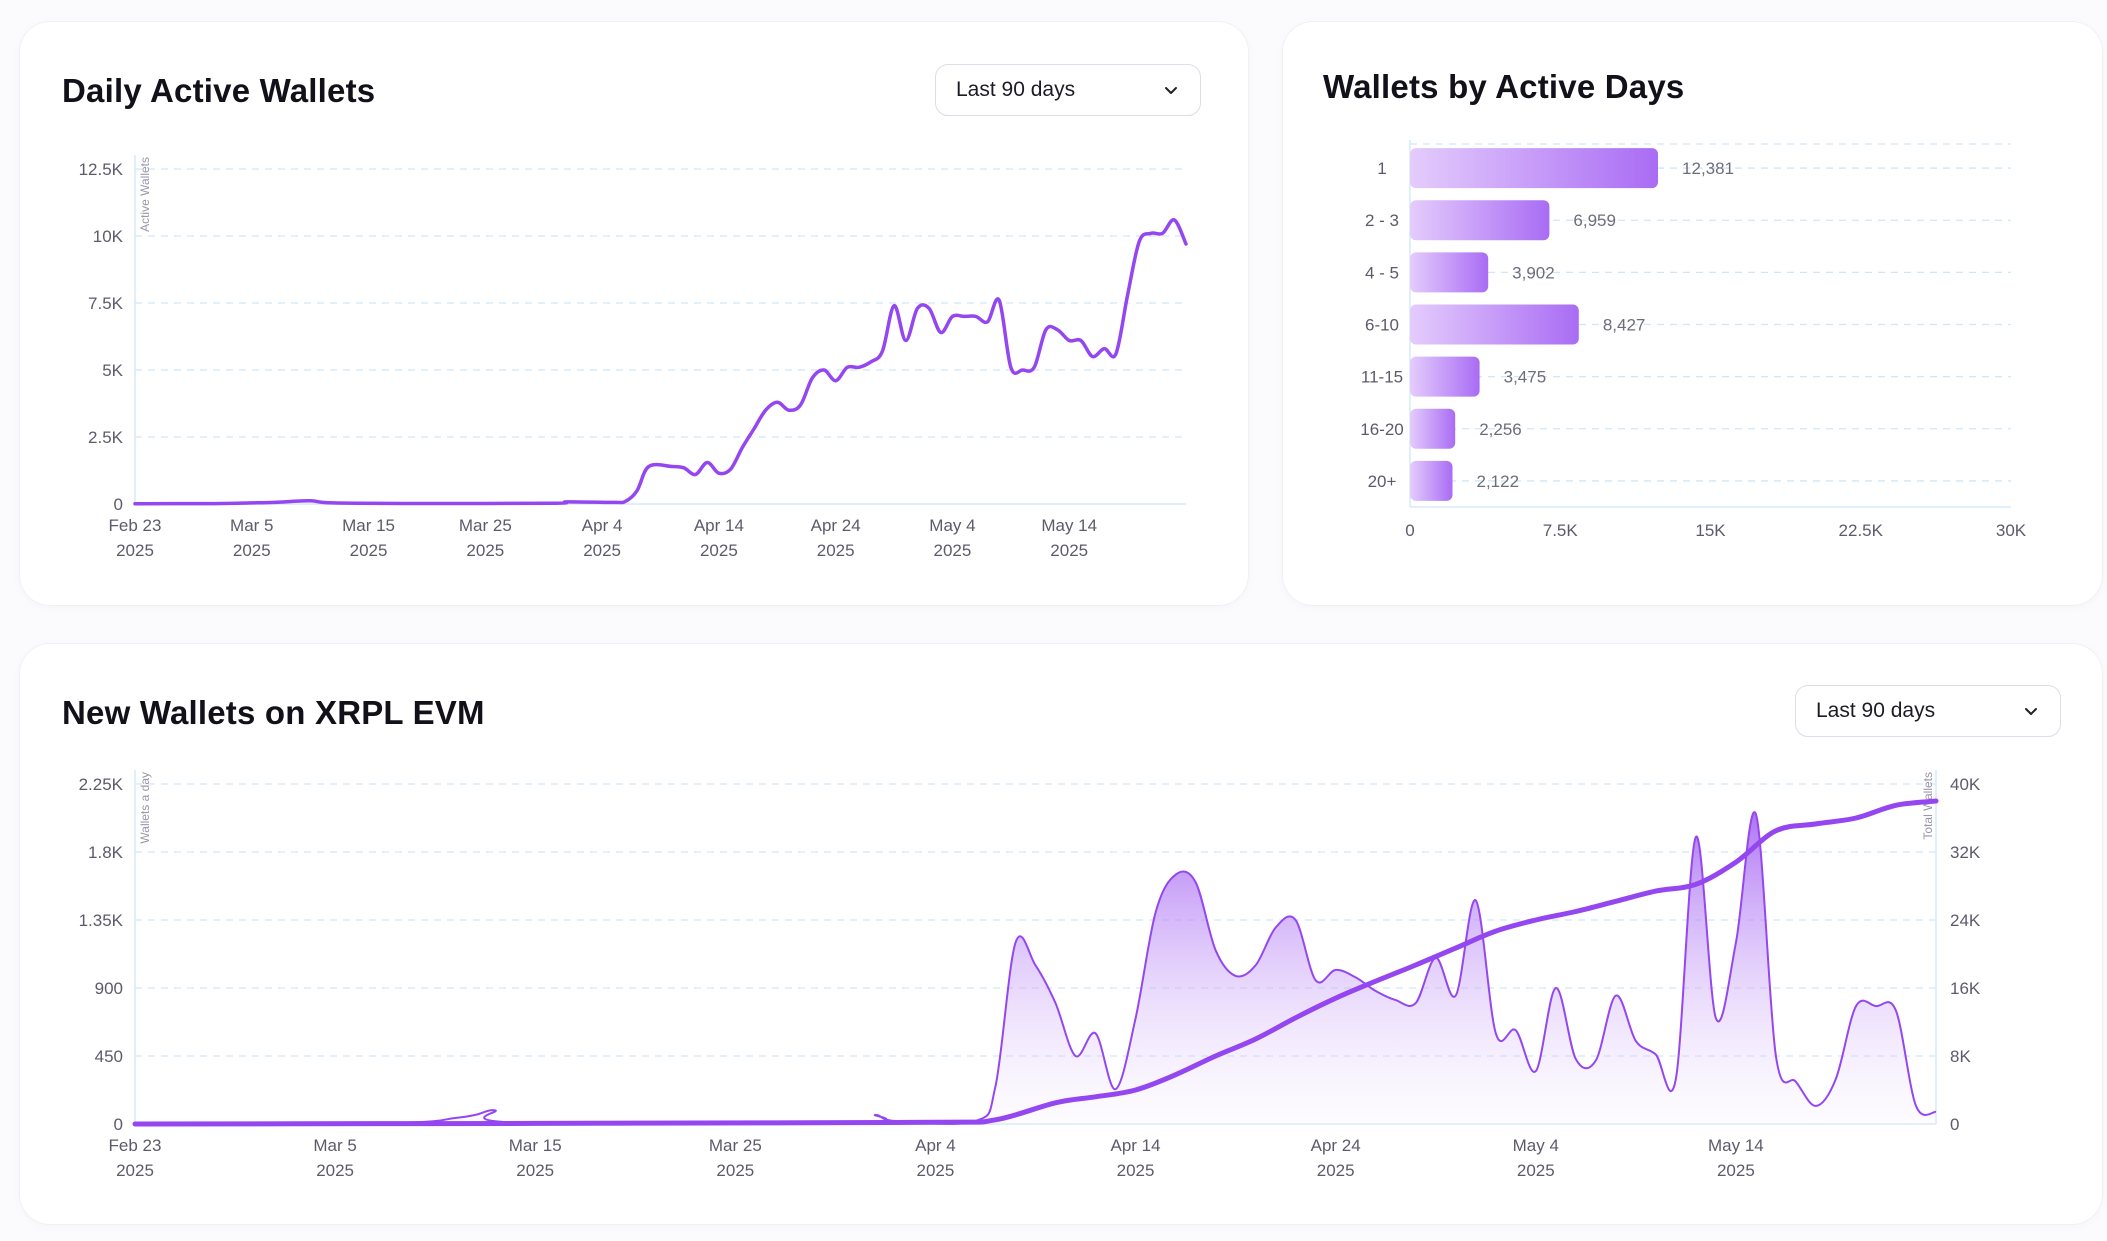  Describe the element at coordinates (1965, 988) in the screenshot. I see `y2-tick-label: 16K` at that location.